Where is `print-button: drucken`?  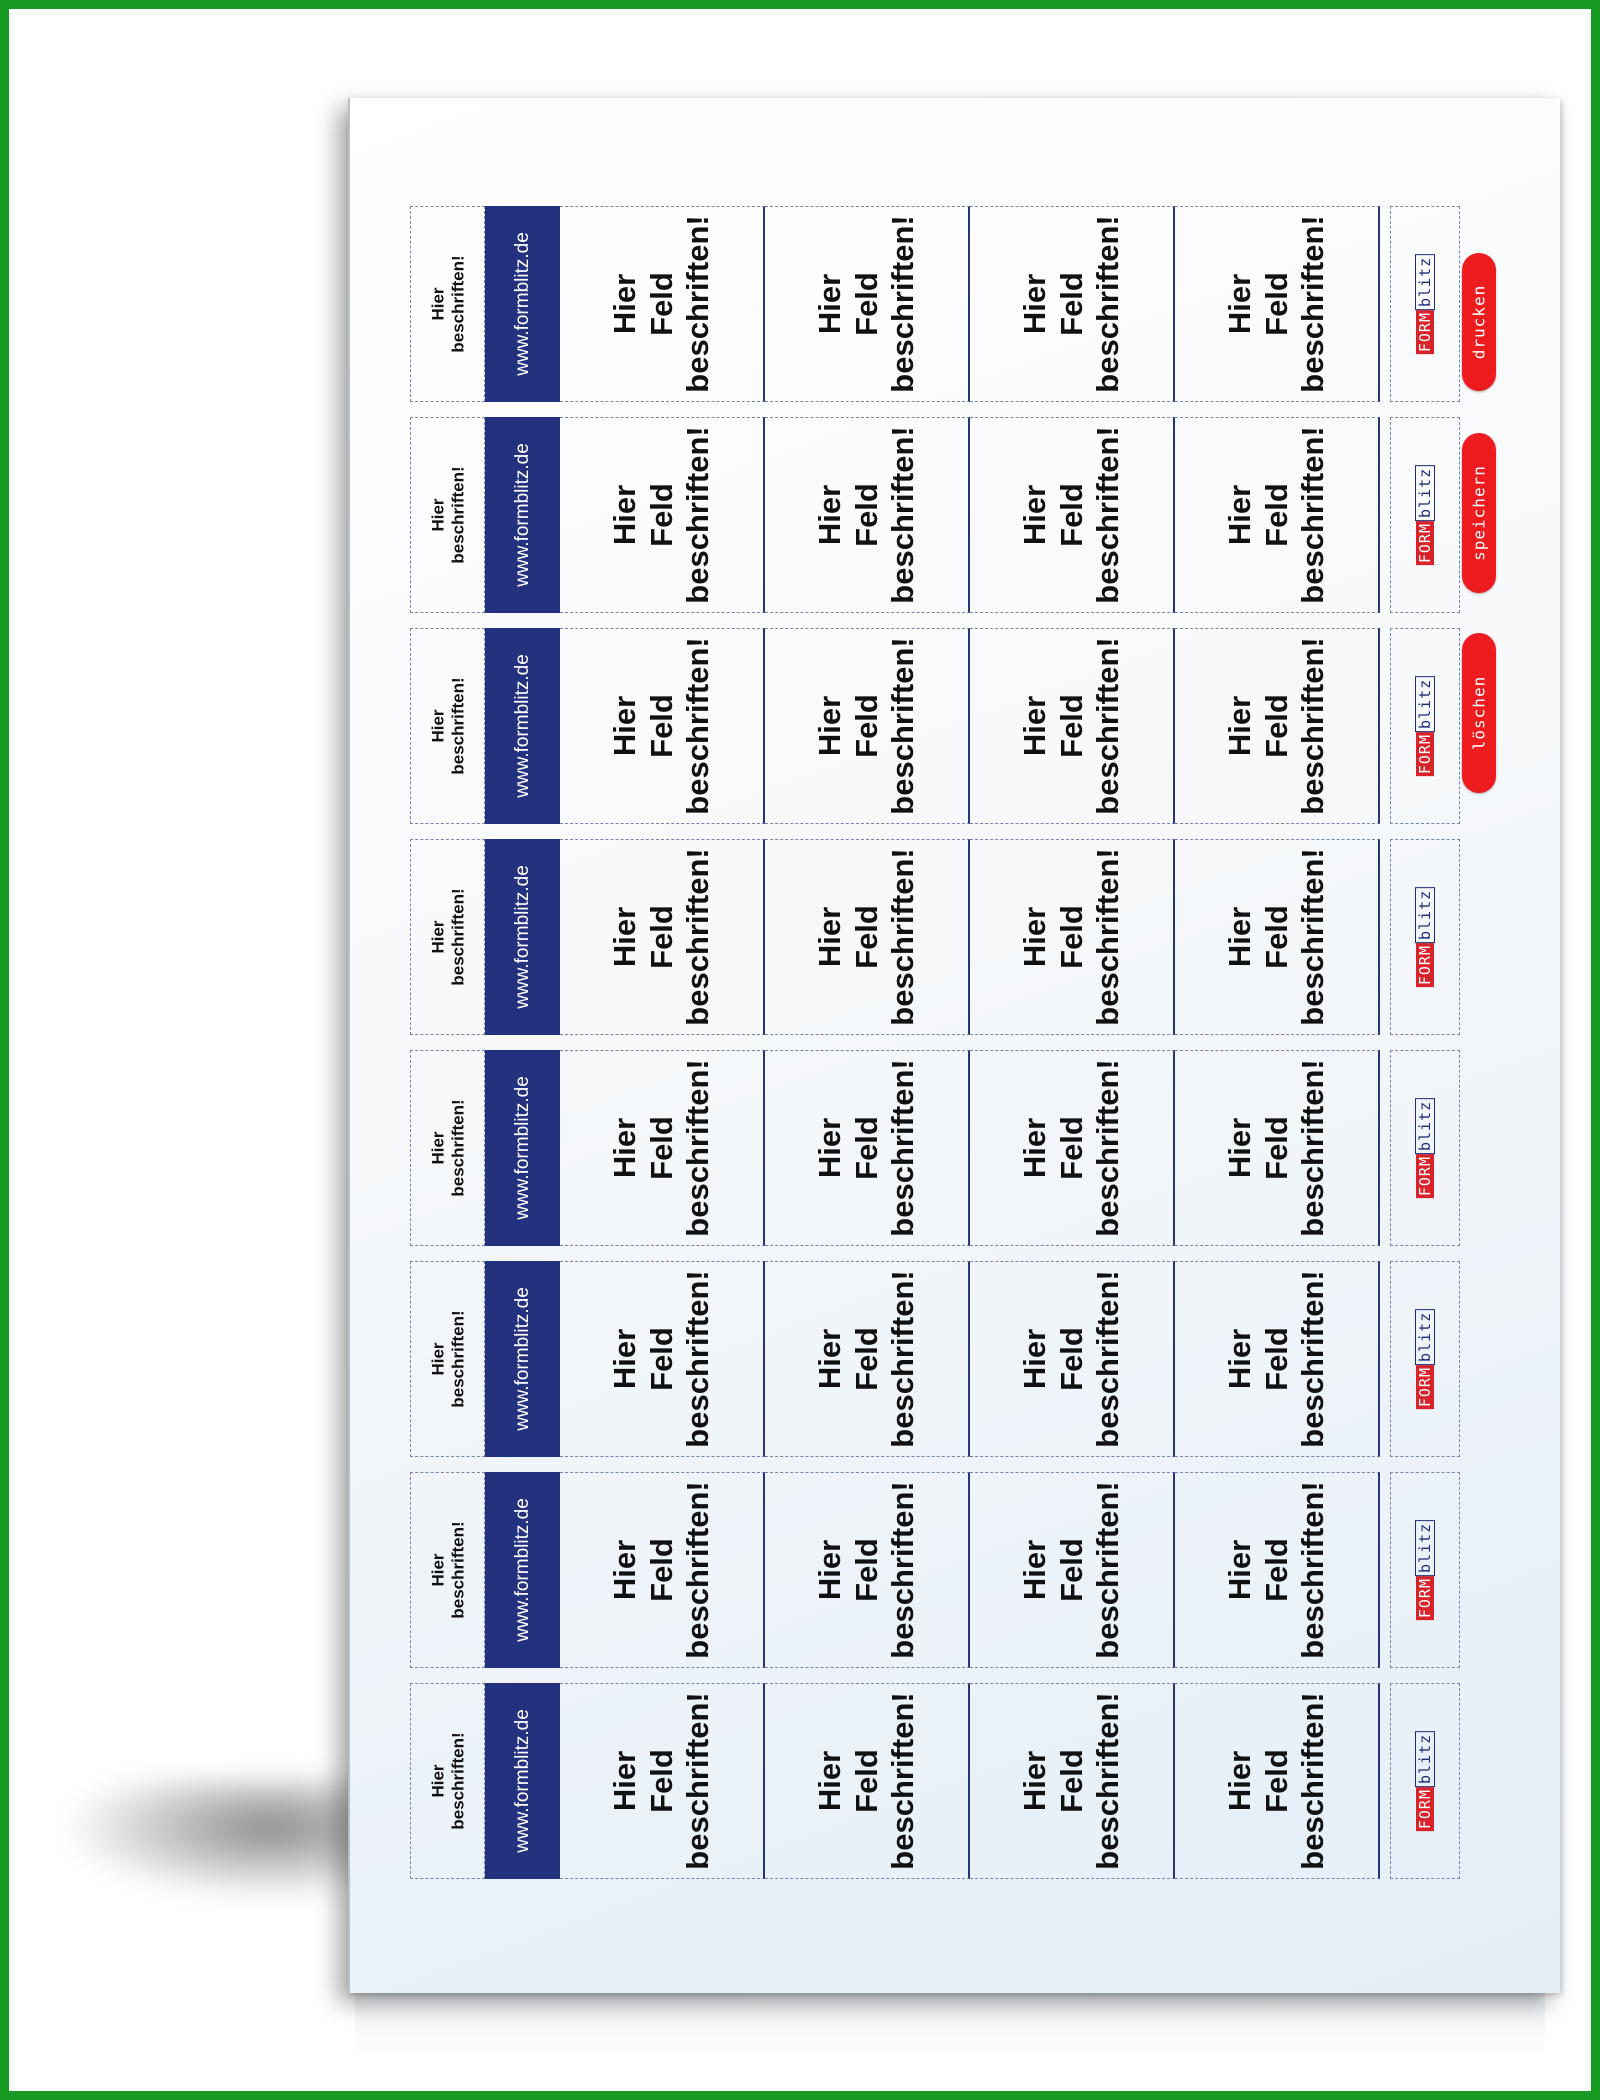 print-button: drucken is located at coordinates (1479, 322).